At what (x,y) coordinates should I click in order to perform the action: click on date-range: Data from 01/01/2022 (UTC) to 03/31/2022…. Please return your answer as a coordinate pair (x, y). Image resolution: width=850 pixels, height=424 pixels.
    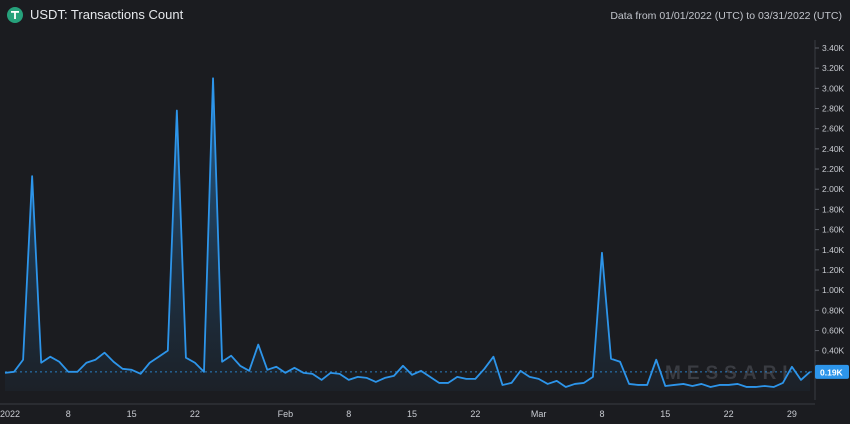
    Looking at the image, I should click on (726, 16).